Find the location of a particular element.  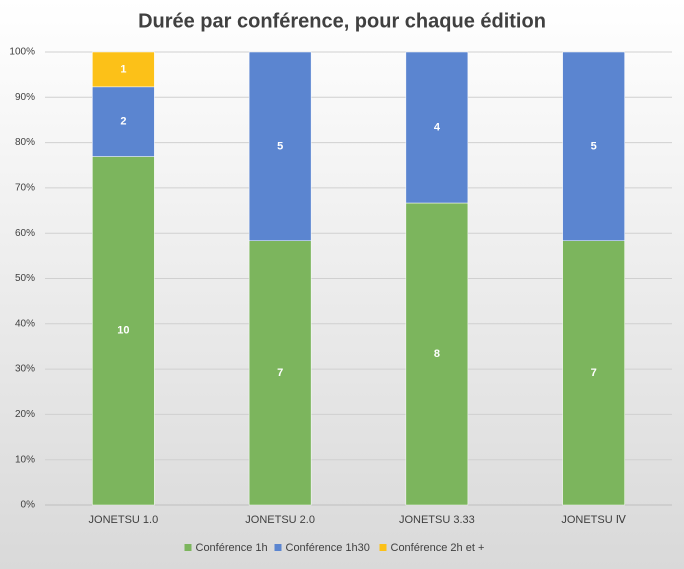

data-label: 2 is located at coordinates (123, 122).